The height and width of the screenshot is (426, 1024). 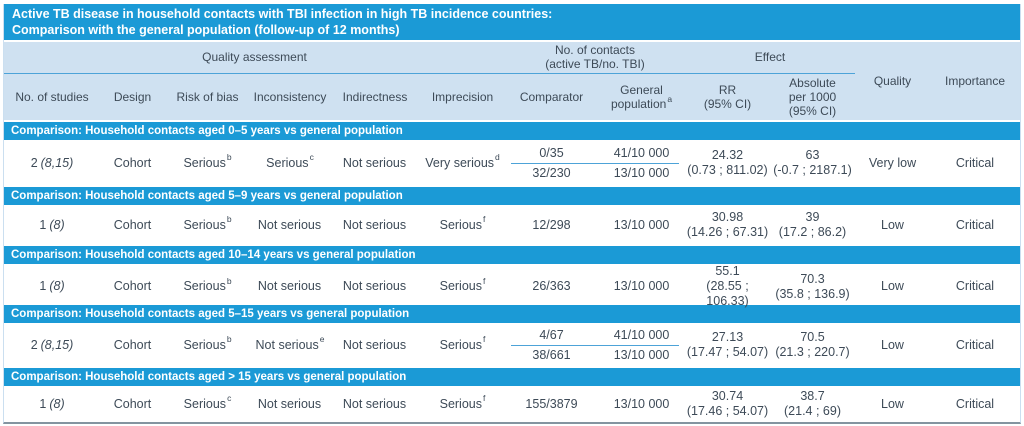 I want to click on cell-absolute: 63 (-0.7 ; 2187.1), so click(x=812, y=162).